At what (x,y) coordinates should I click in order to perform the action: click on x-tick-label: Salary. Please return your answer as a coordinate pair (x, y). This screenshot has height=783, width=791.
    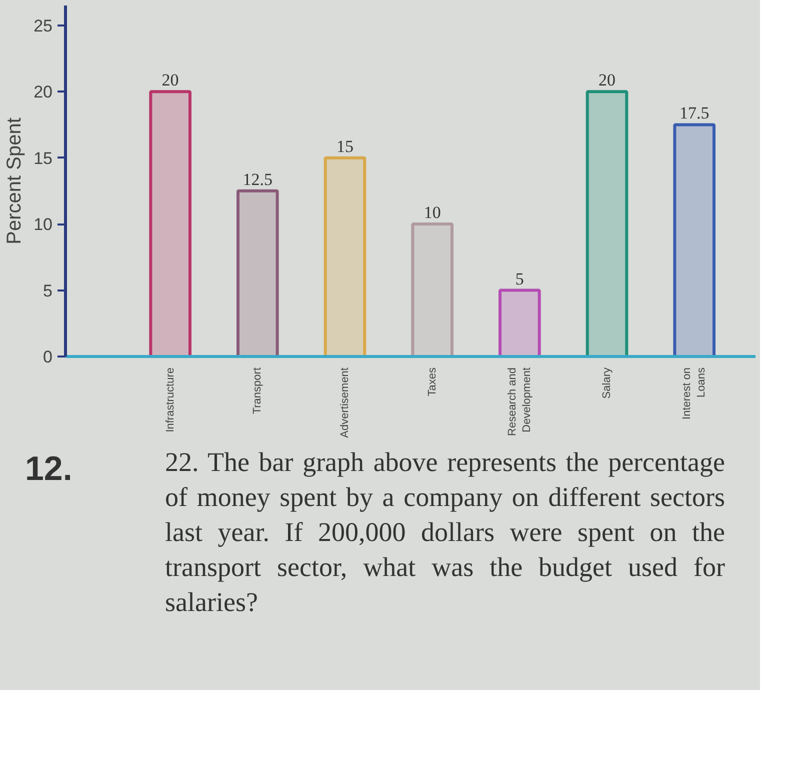
    Looking at the image, I should click on (607, 383).